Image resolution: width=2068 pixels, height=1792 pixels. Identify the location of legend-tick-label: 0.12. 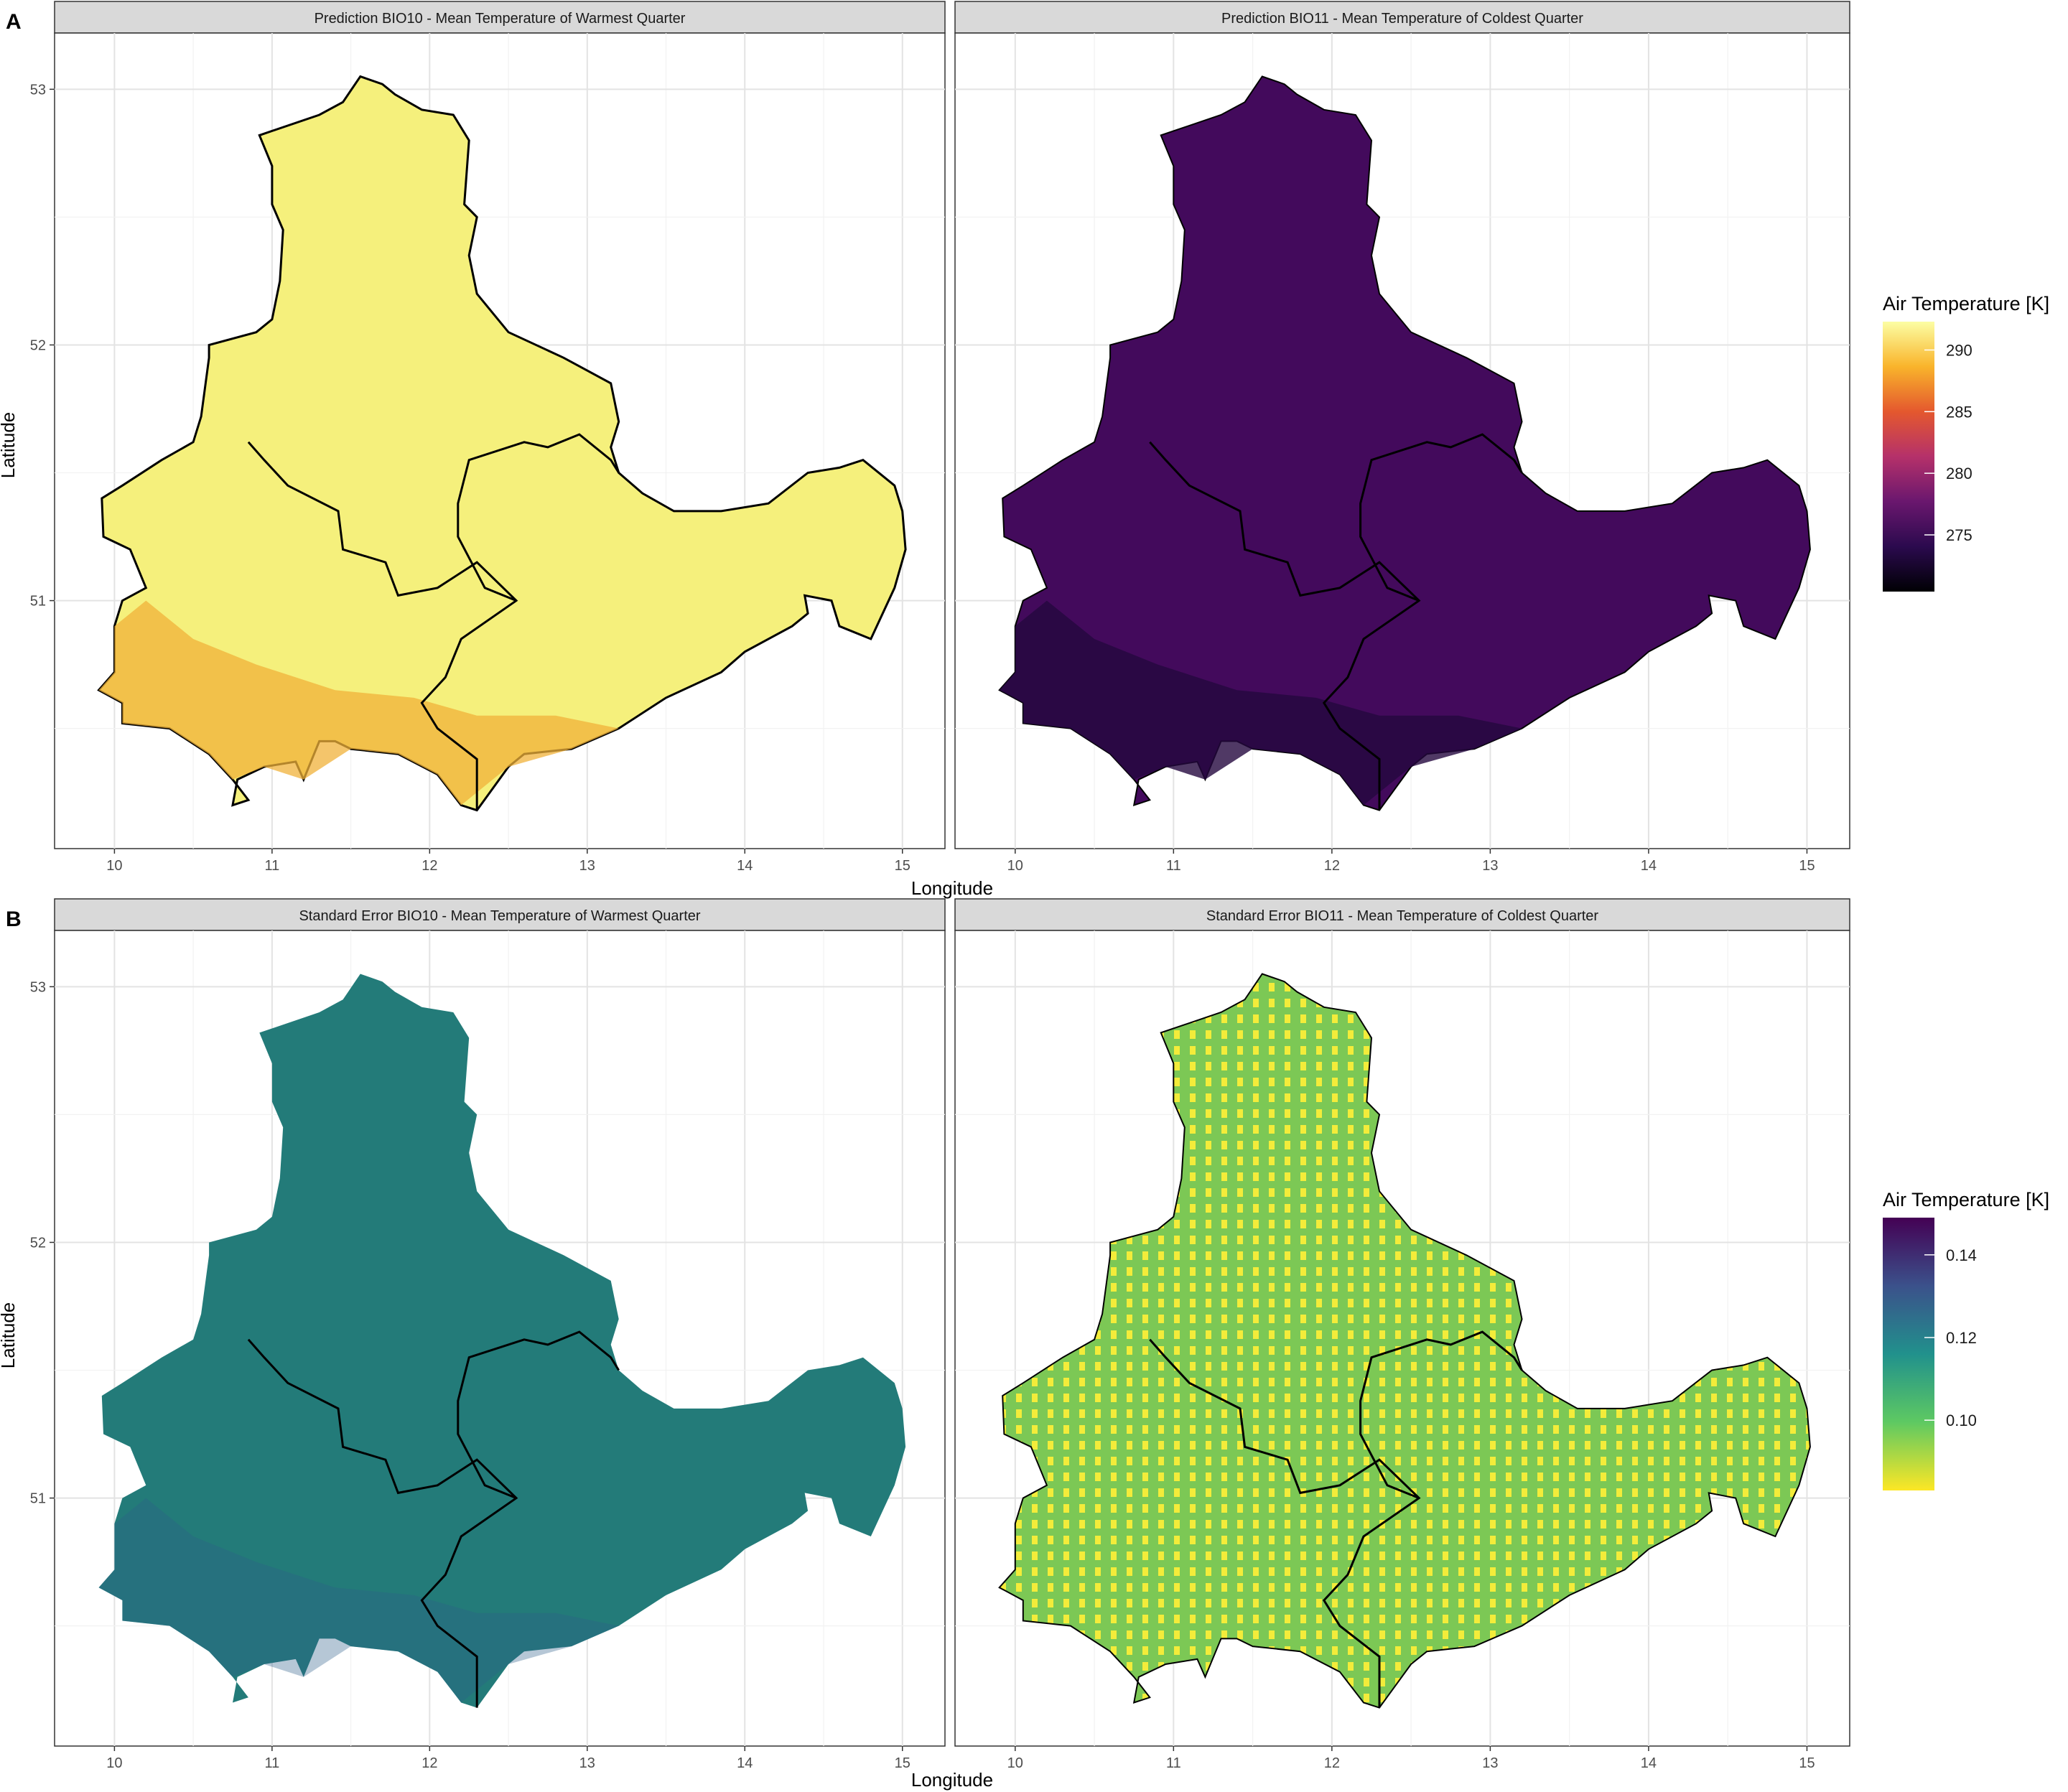
(1961, 1338).